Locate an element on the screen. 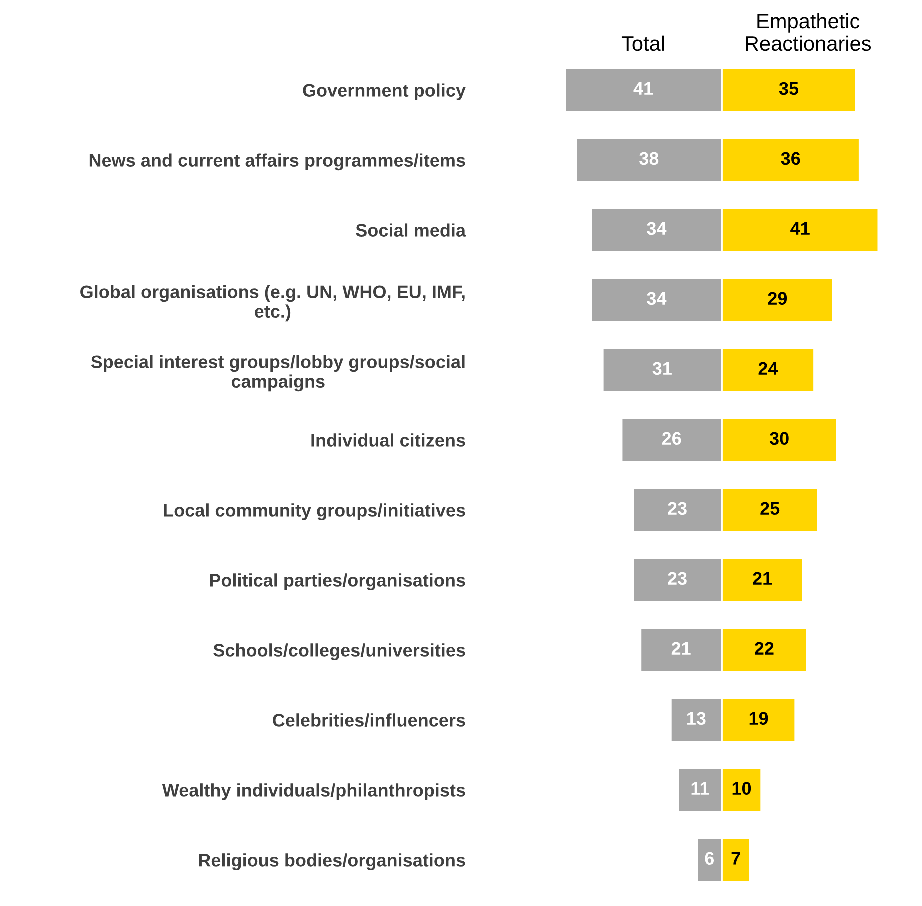 The height and width of the screenshot is (906, 922). data-label: 7 is located at coordinates (736, 858).